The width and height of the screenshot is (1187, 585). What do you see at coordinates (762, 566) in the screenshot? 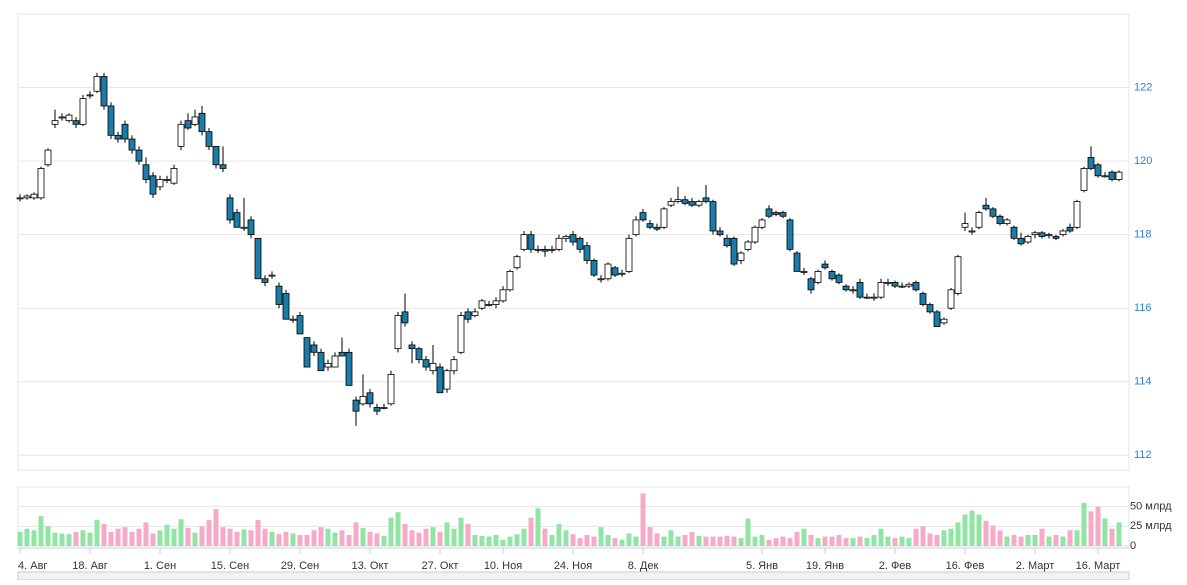
I see `x-tick-label: 5. Янв` at bounding box center [762, 566].